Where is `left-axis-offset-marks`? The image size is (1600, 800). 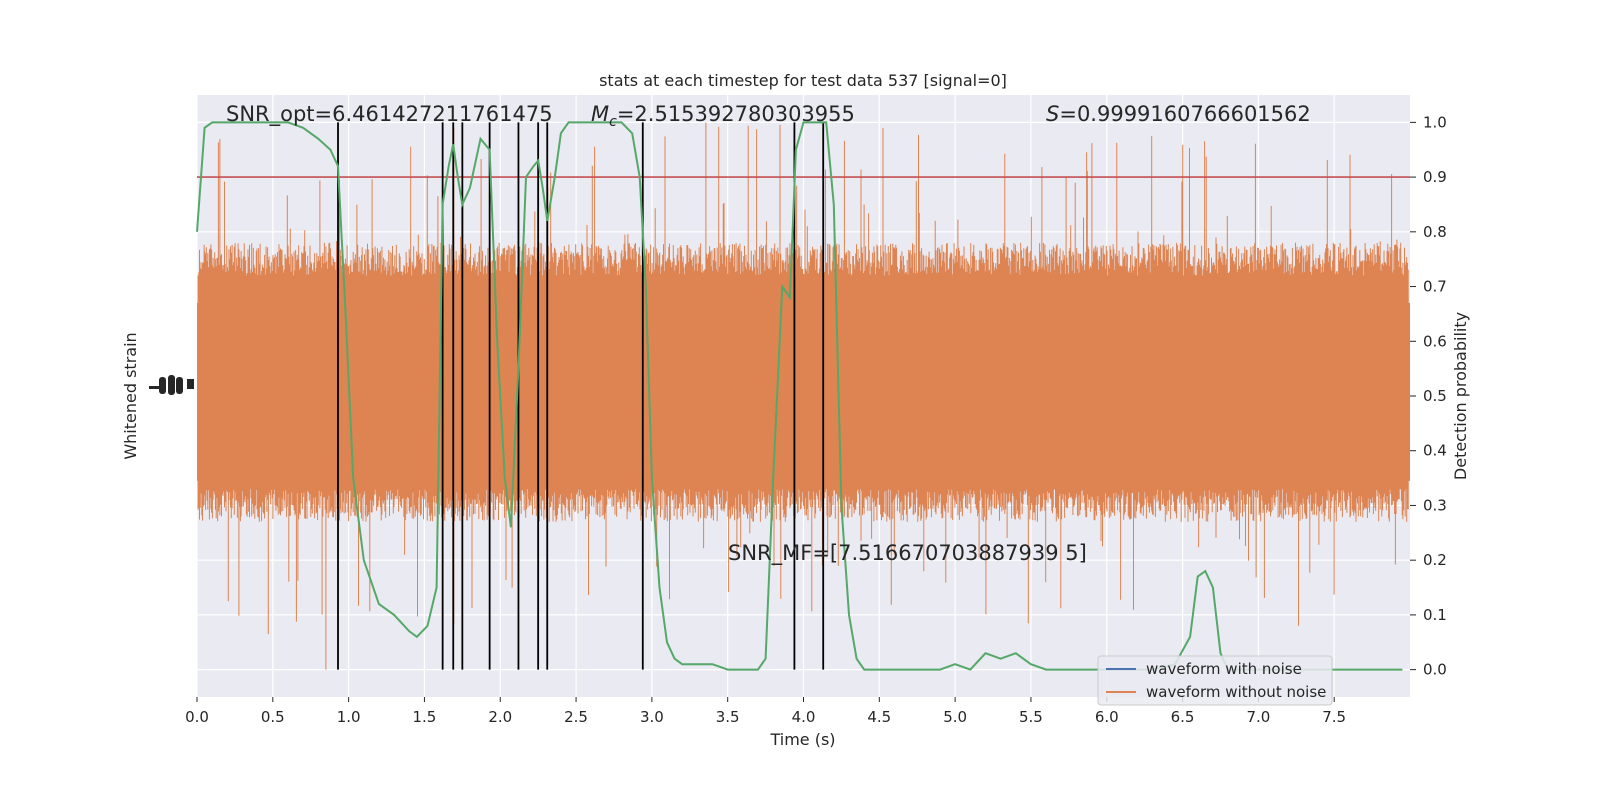 left-axis-offset-marks is located at coordinates (171, 385).